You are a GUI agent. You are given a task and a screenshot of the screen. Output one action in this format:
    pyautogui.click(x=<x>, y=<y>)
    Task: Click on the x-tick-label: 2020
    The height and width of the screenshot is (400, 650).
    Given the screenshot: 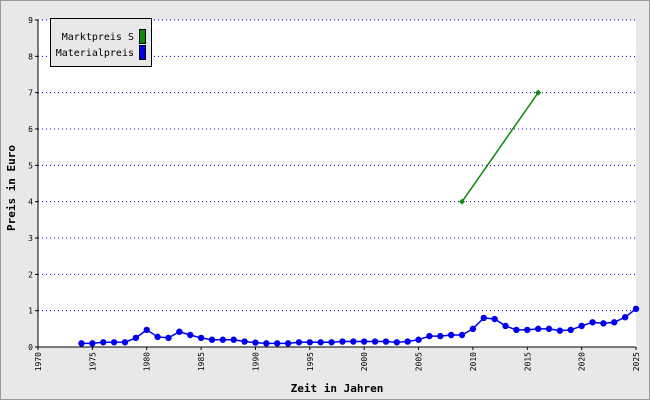 What is the action you would take?
    pyautogui.click(x=582, y=361)
    